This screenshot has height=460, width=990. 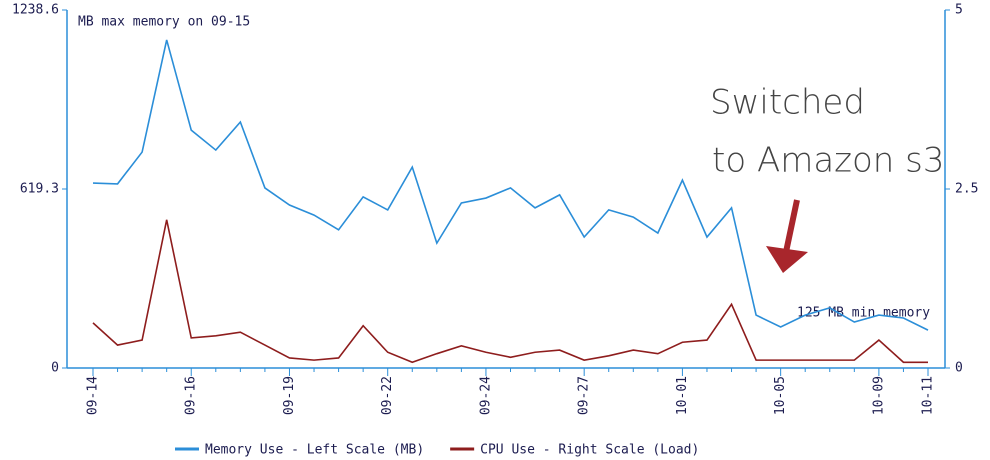 What do you see at coordinates (485, 395) in the screenshot?
I see `x-tick-label: 09-24` at bounding box center [485, 395].